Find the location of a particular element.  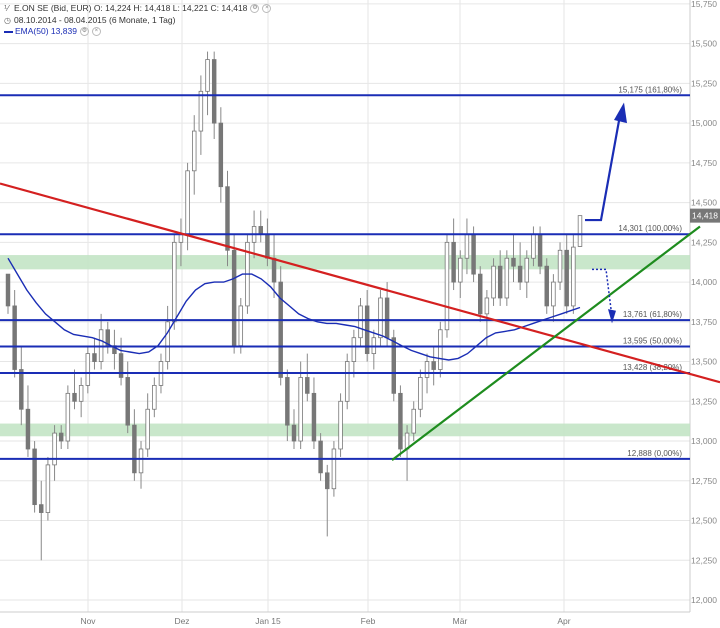

target-arrowhead is located at coordinates (620, 113).